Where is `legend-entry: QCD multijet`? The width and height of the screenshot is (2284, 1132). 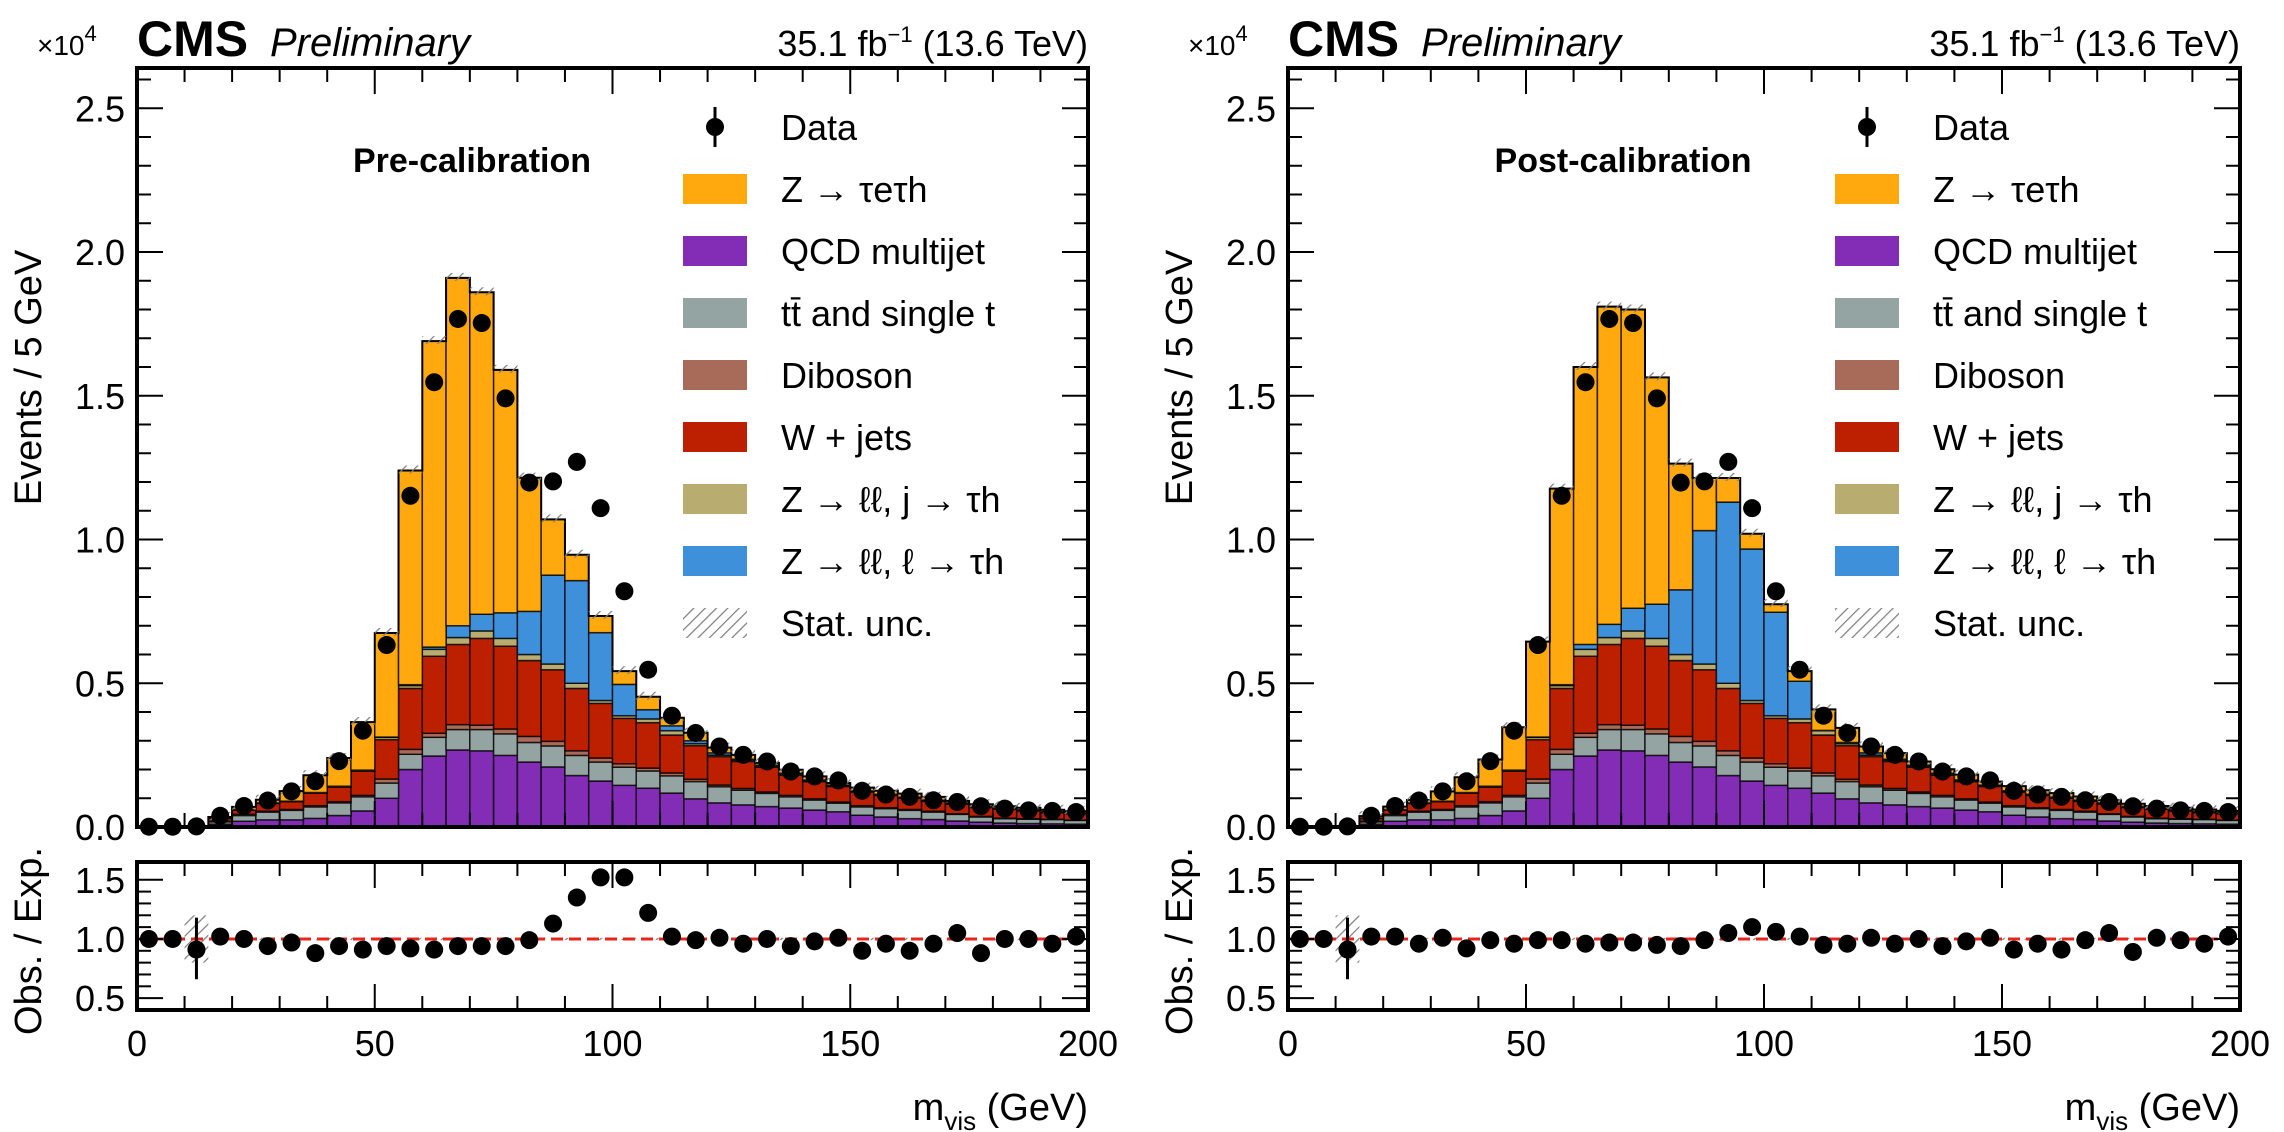
legend-entry: QCD multijet is located at coordinates (1986, 251).